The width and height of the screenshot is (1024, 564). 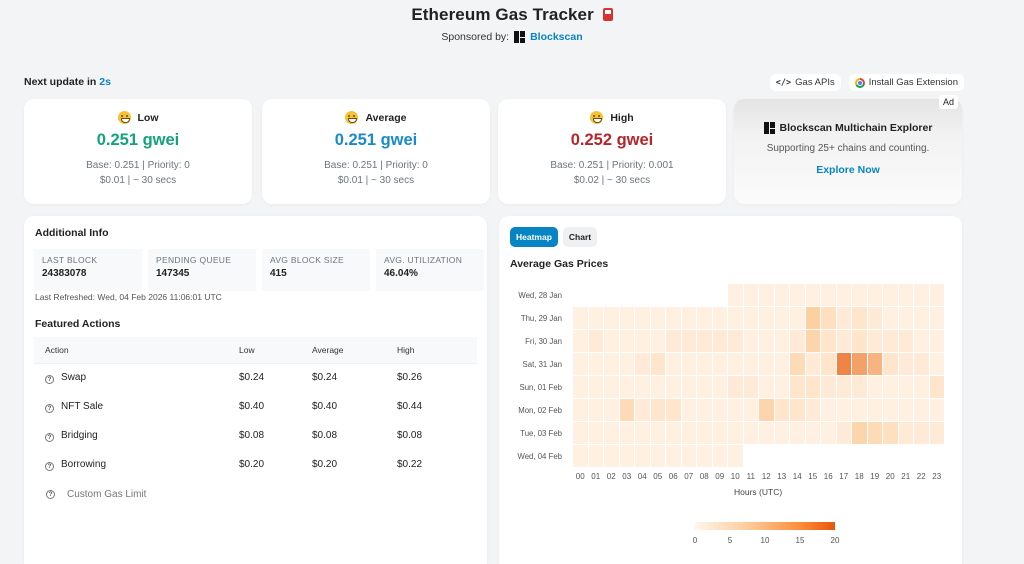 What do you see at coordinates (848, 170) in the screenshot?
I see `explore-now-link: Explore Now` at bounding box center [848, 170].